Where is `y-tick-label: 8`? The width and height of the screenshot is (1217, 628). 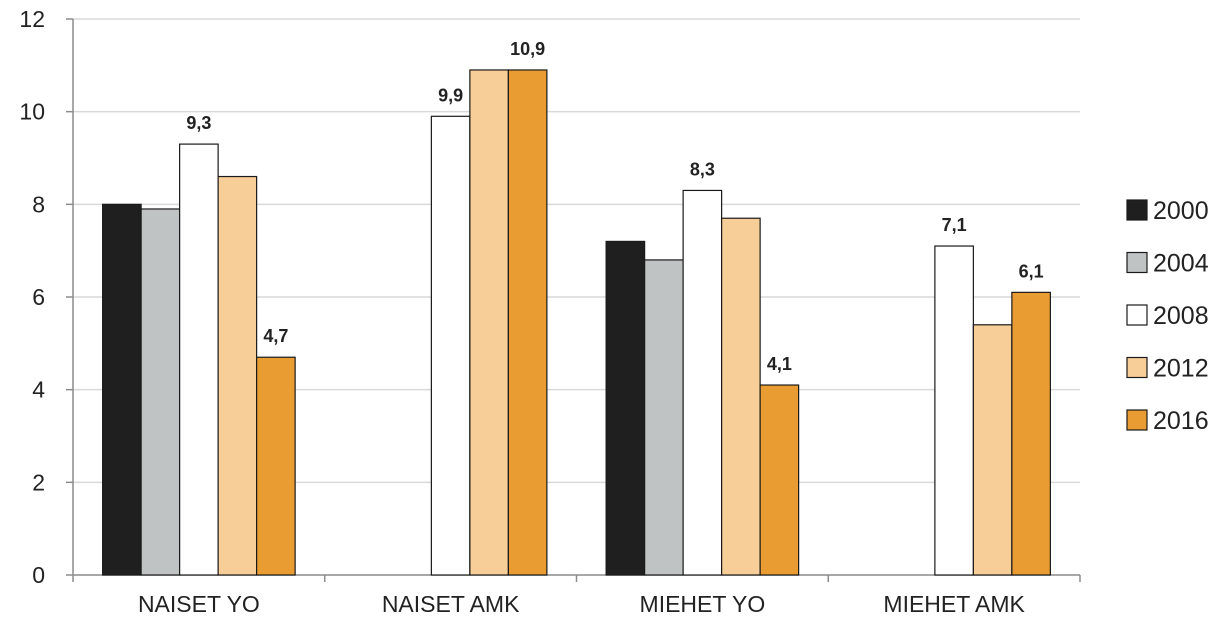 y-tick-label: 8 is located at coordinates (38, 204).